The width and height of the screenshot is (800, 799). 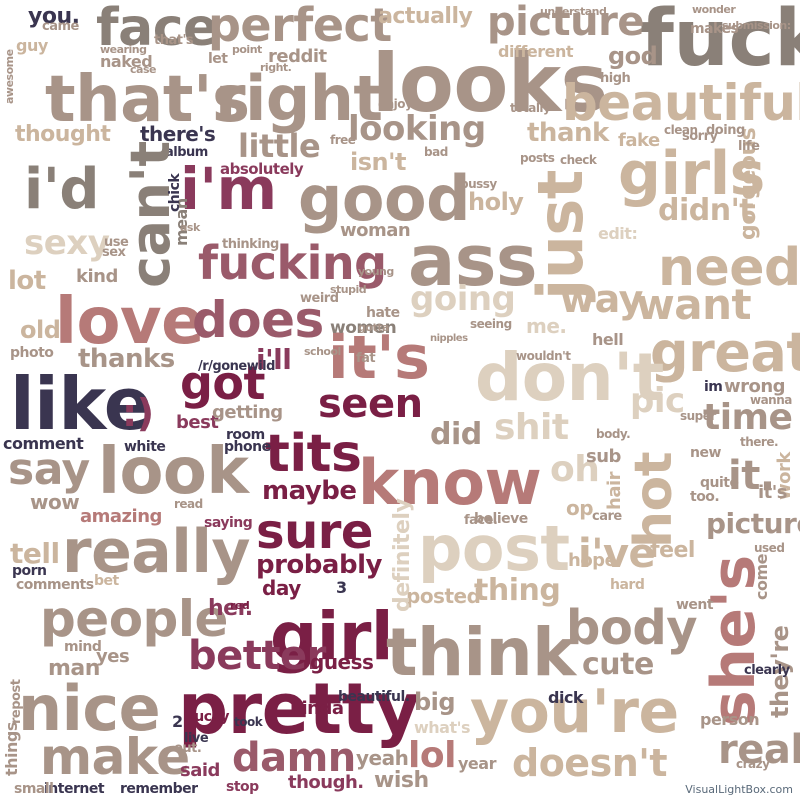 I want to click on cloud-word: fake, so click(x=639, y=140).